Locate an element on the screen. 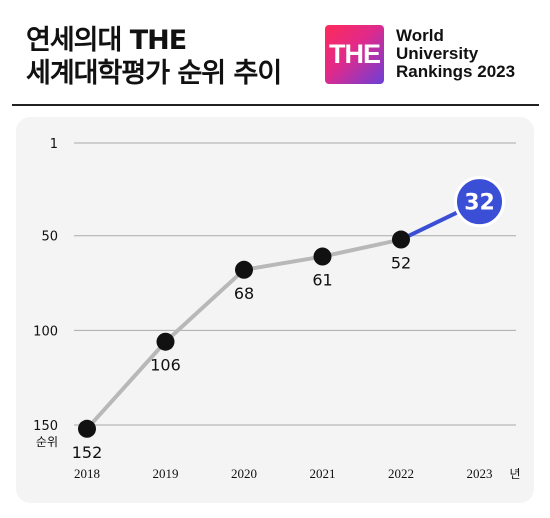 The image size is (550, 518). brand-line-1: World is located at coordinates (420, 35).